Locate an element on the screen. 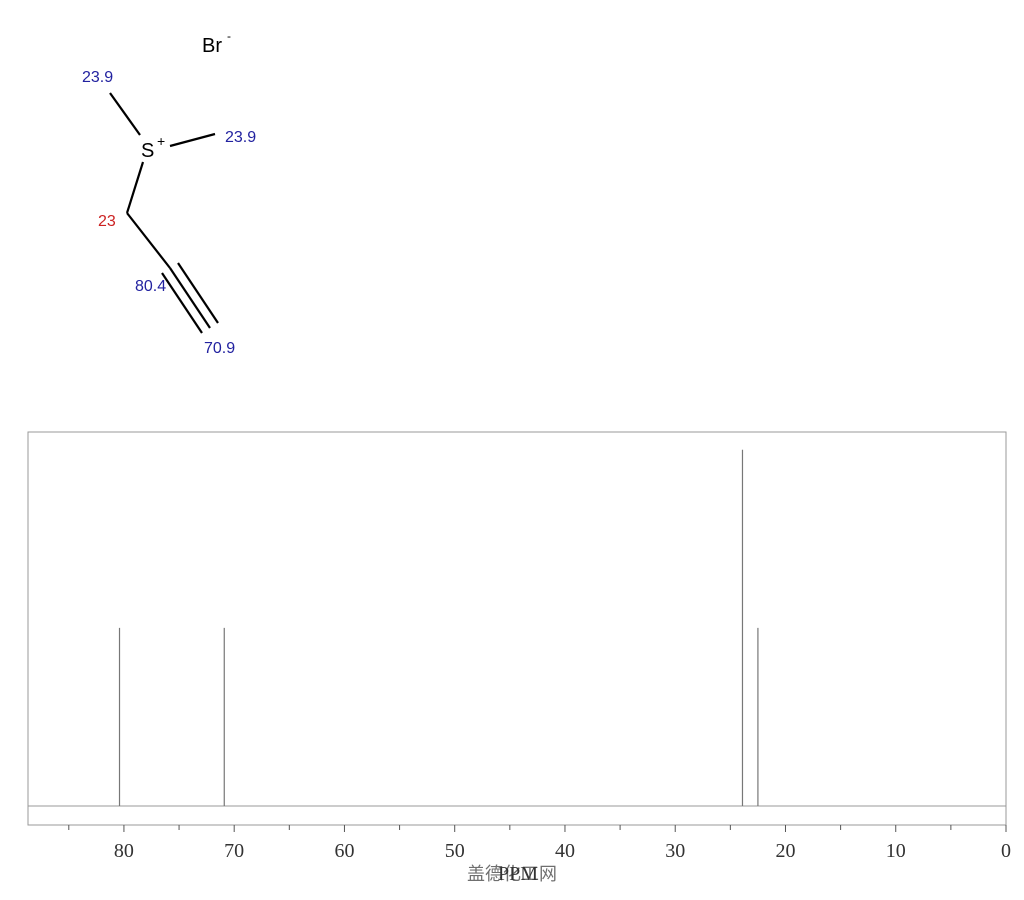 Image resolution: width=1024 pixels, height=900 pixels. x-tick-label: 10 is located at coordinates (896, 851).